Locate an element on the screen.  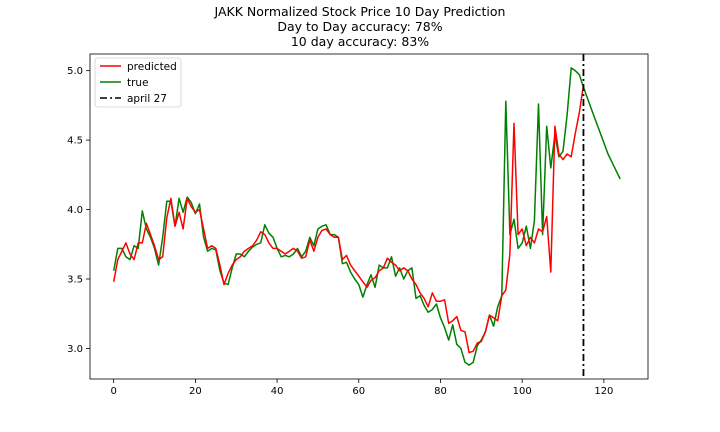
chart-subtitle-10day-accuracy: 10 day accuracy: 83% is located at coordinates (360, 41).